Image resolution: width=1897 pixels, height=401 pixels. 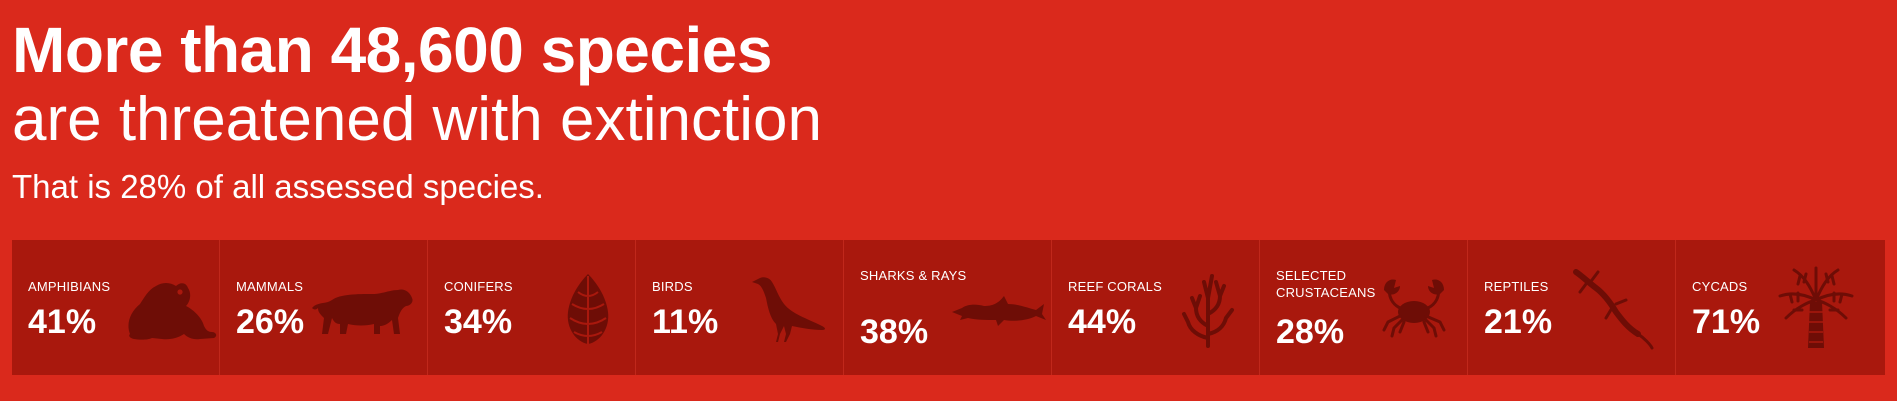 I want to click on stat-card-sharks-rays: SHARKS & RAYS 38%, so click(x=948, y=307).